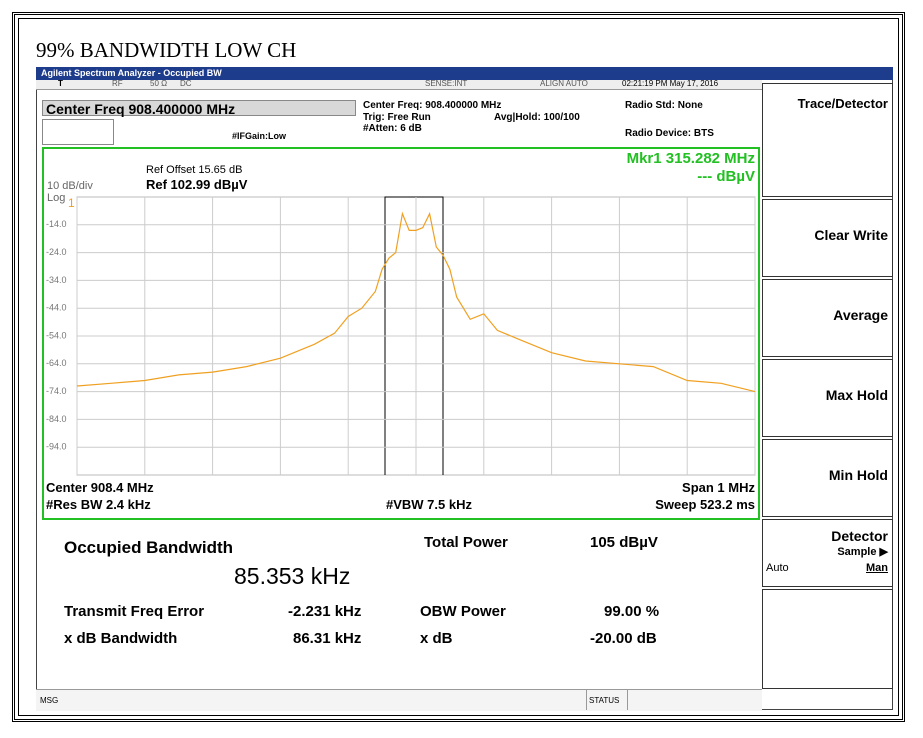  I want to click on obw-power-label: OBW Power, so click(463, 611).